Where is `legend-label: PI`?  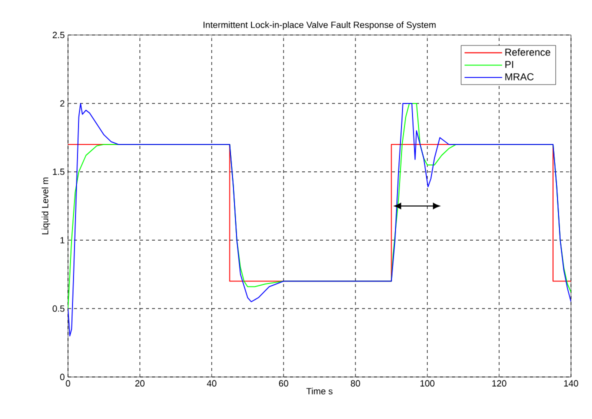
legend-label: PI is located at coordinates (509, 64).